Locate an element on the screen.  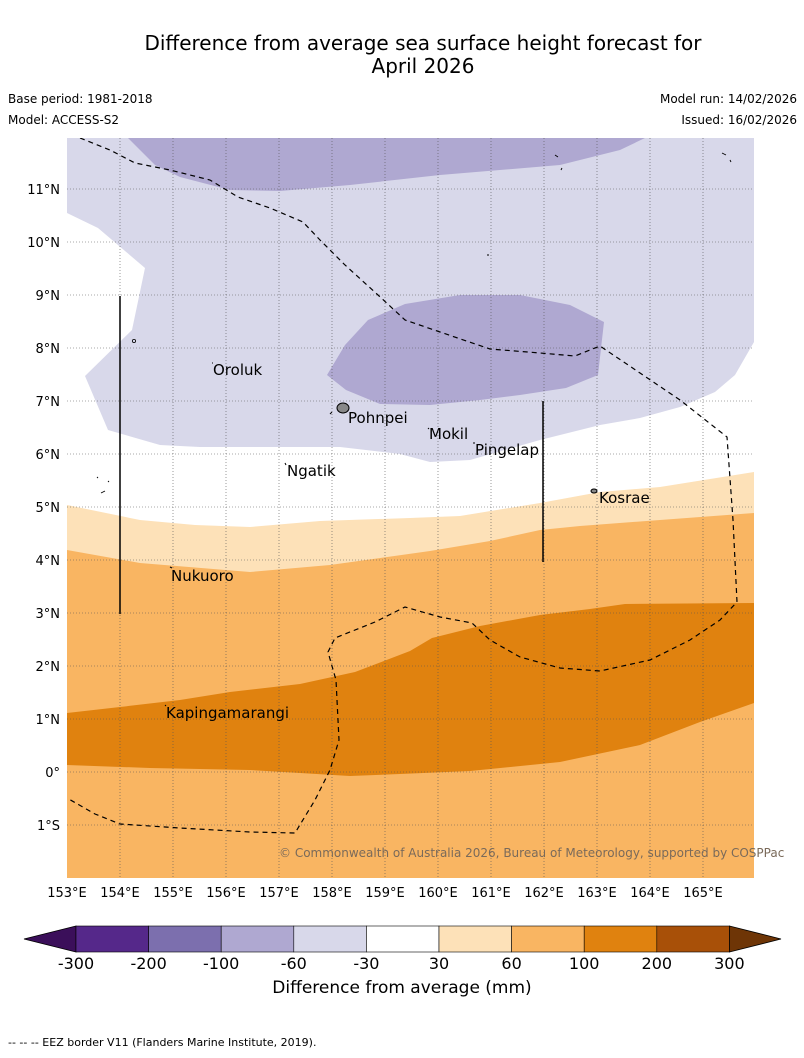
lon-label: 165°E is located at coordinates (703, 893).